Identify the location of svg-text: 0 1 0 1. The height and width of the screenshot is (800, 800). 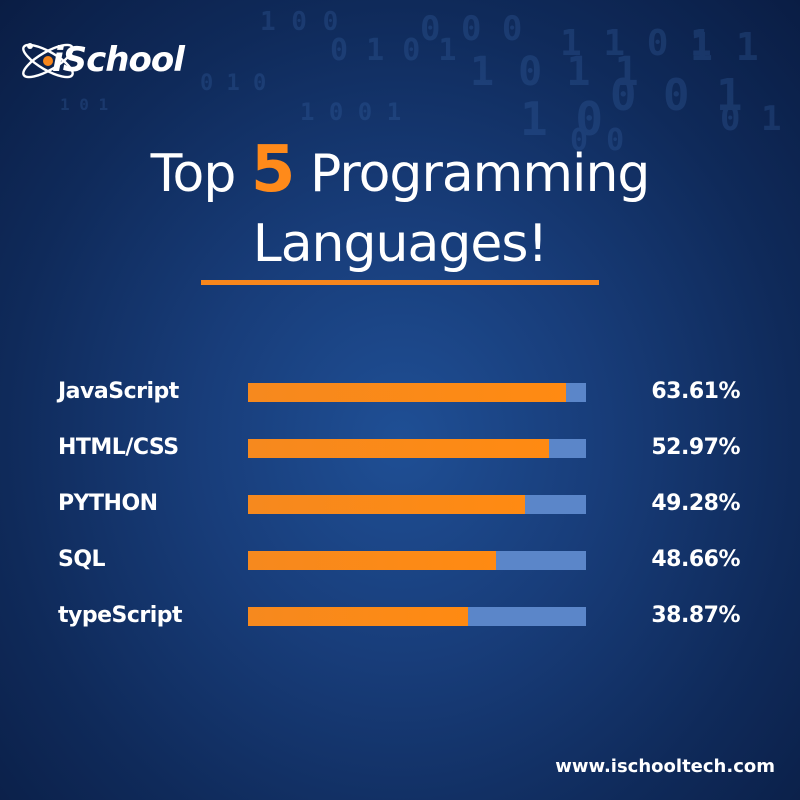
(393, 50).